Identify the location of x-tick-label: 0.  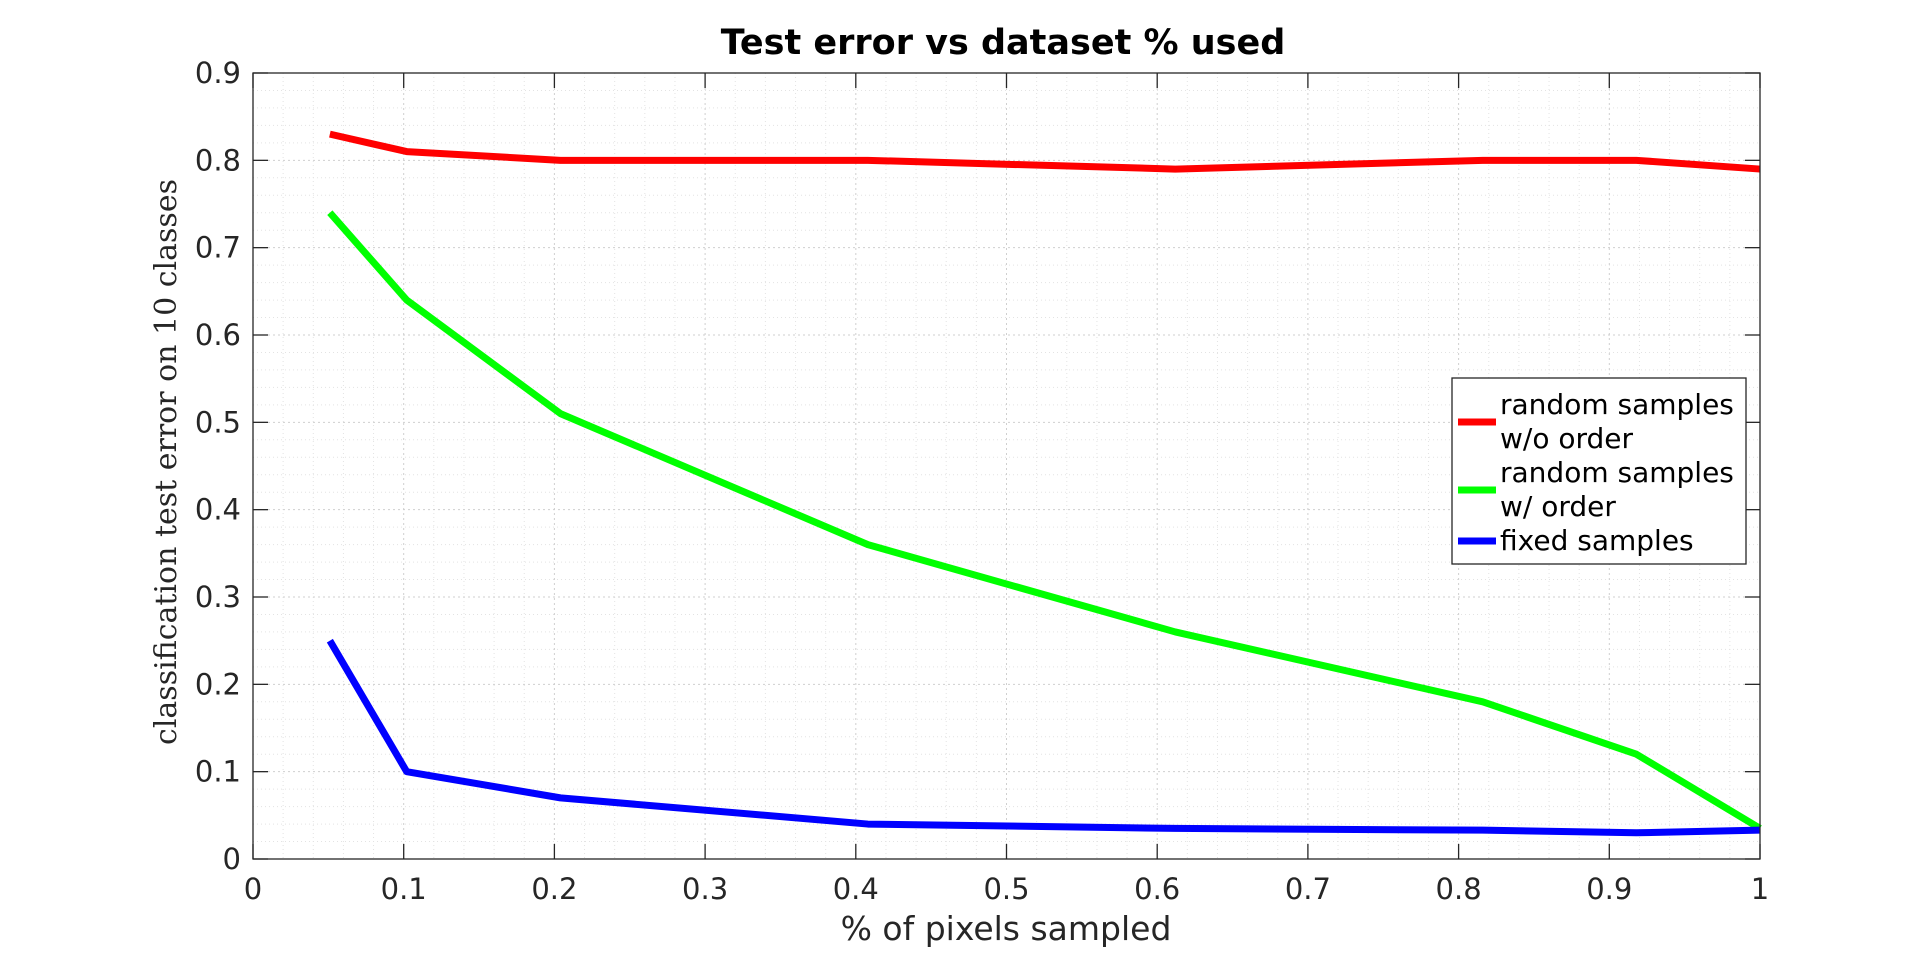
(253, 889).